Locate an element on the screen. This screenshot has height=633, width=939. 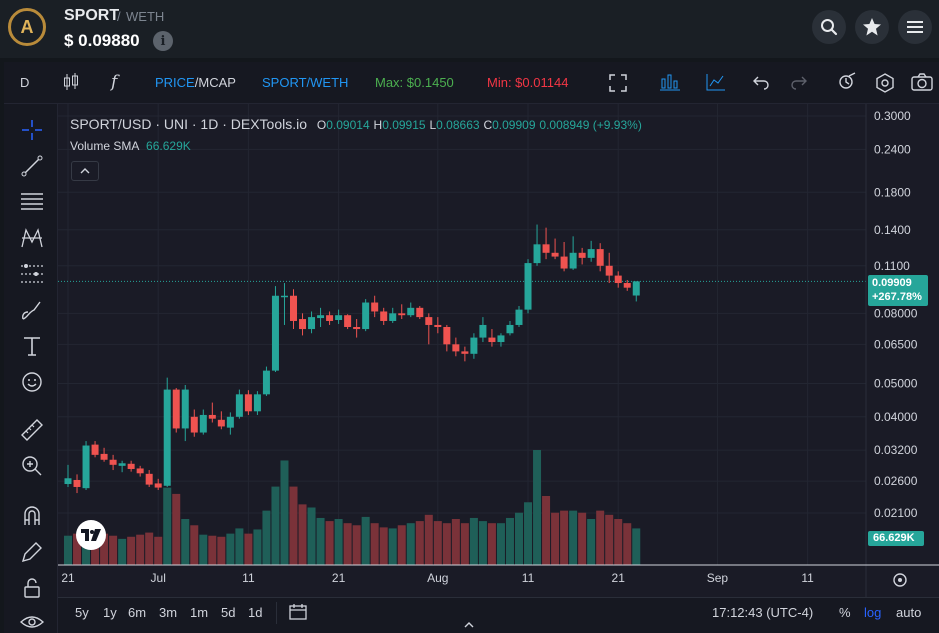
bar-chart-icon is located at coordinates (670, 82).